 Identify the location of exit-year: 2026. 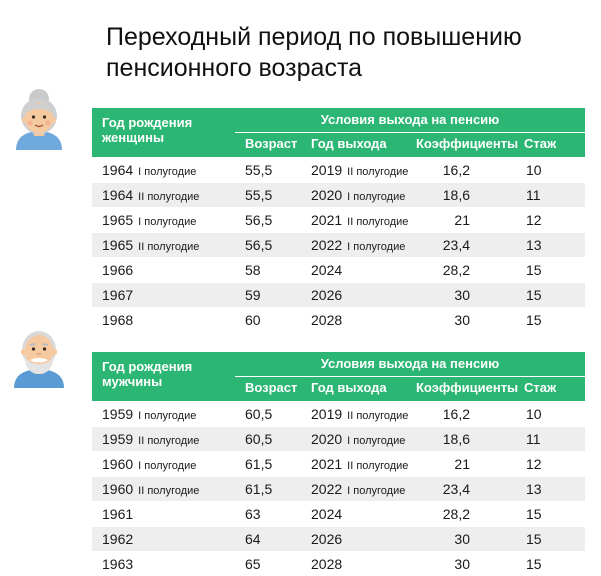
(326, 539).